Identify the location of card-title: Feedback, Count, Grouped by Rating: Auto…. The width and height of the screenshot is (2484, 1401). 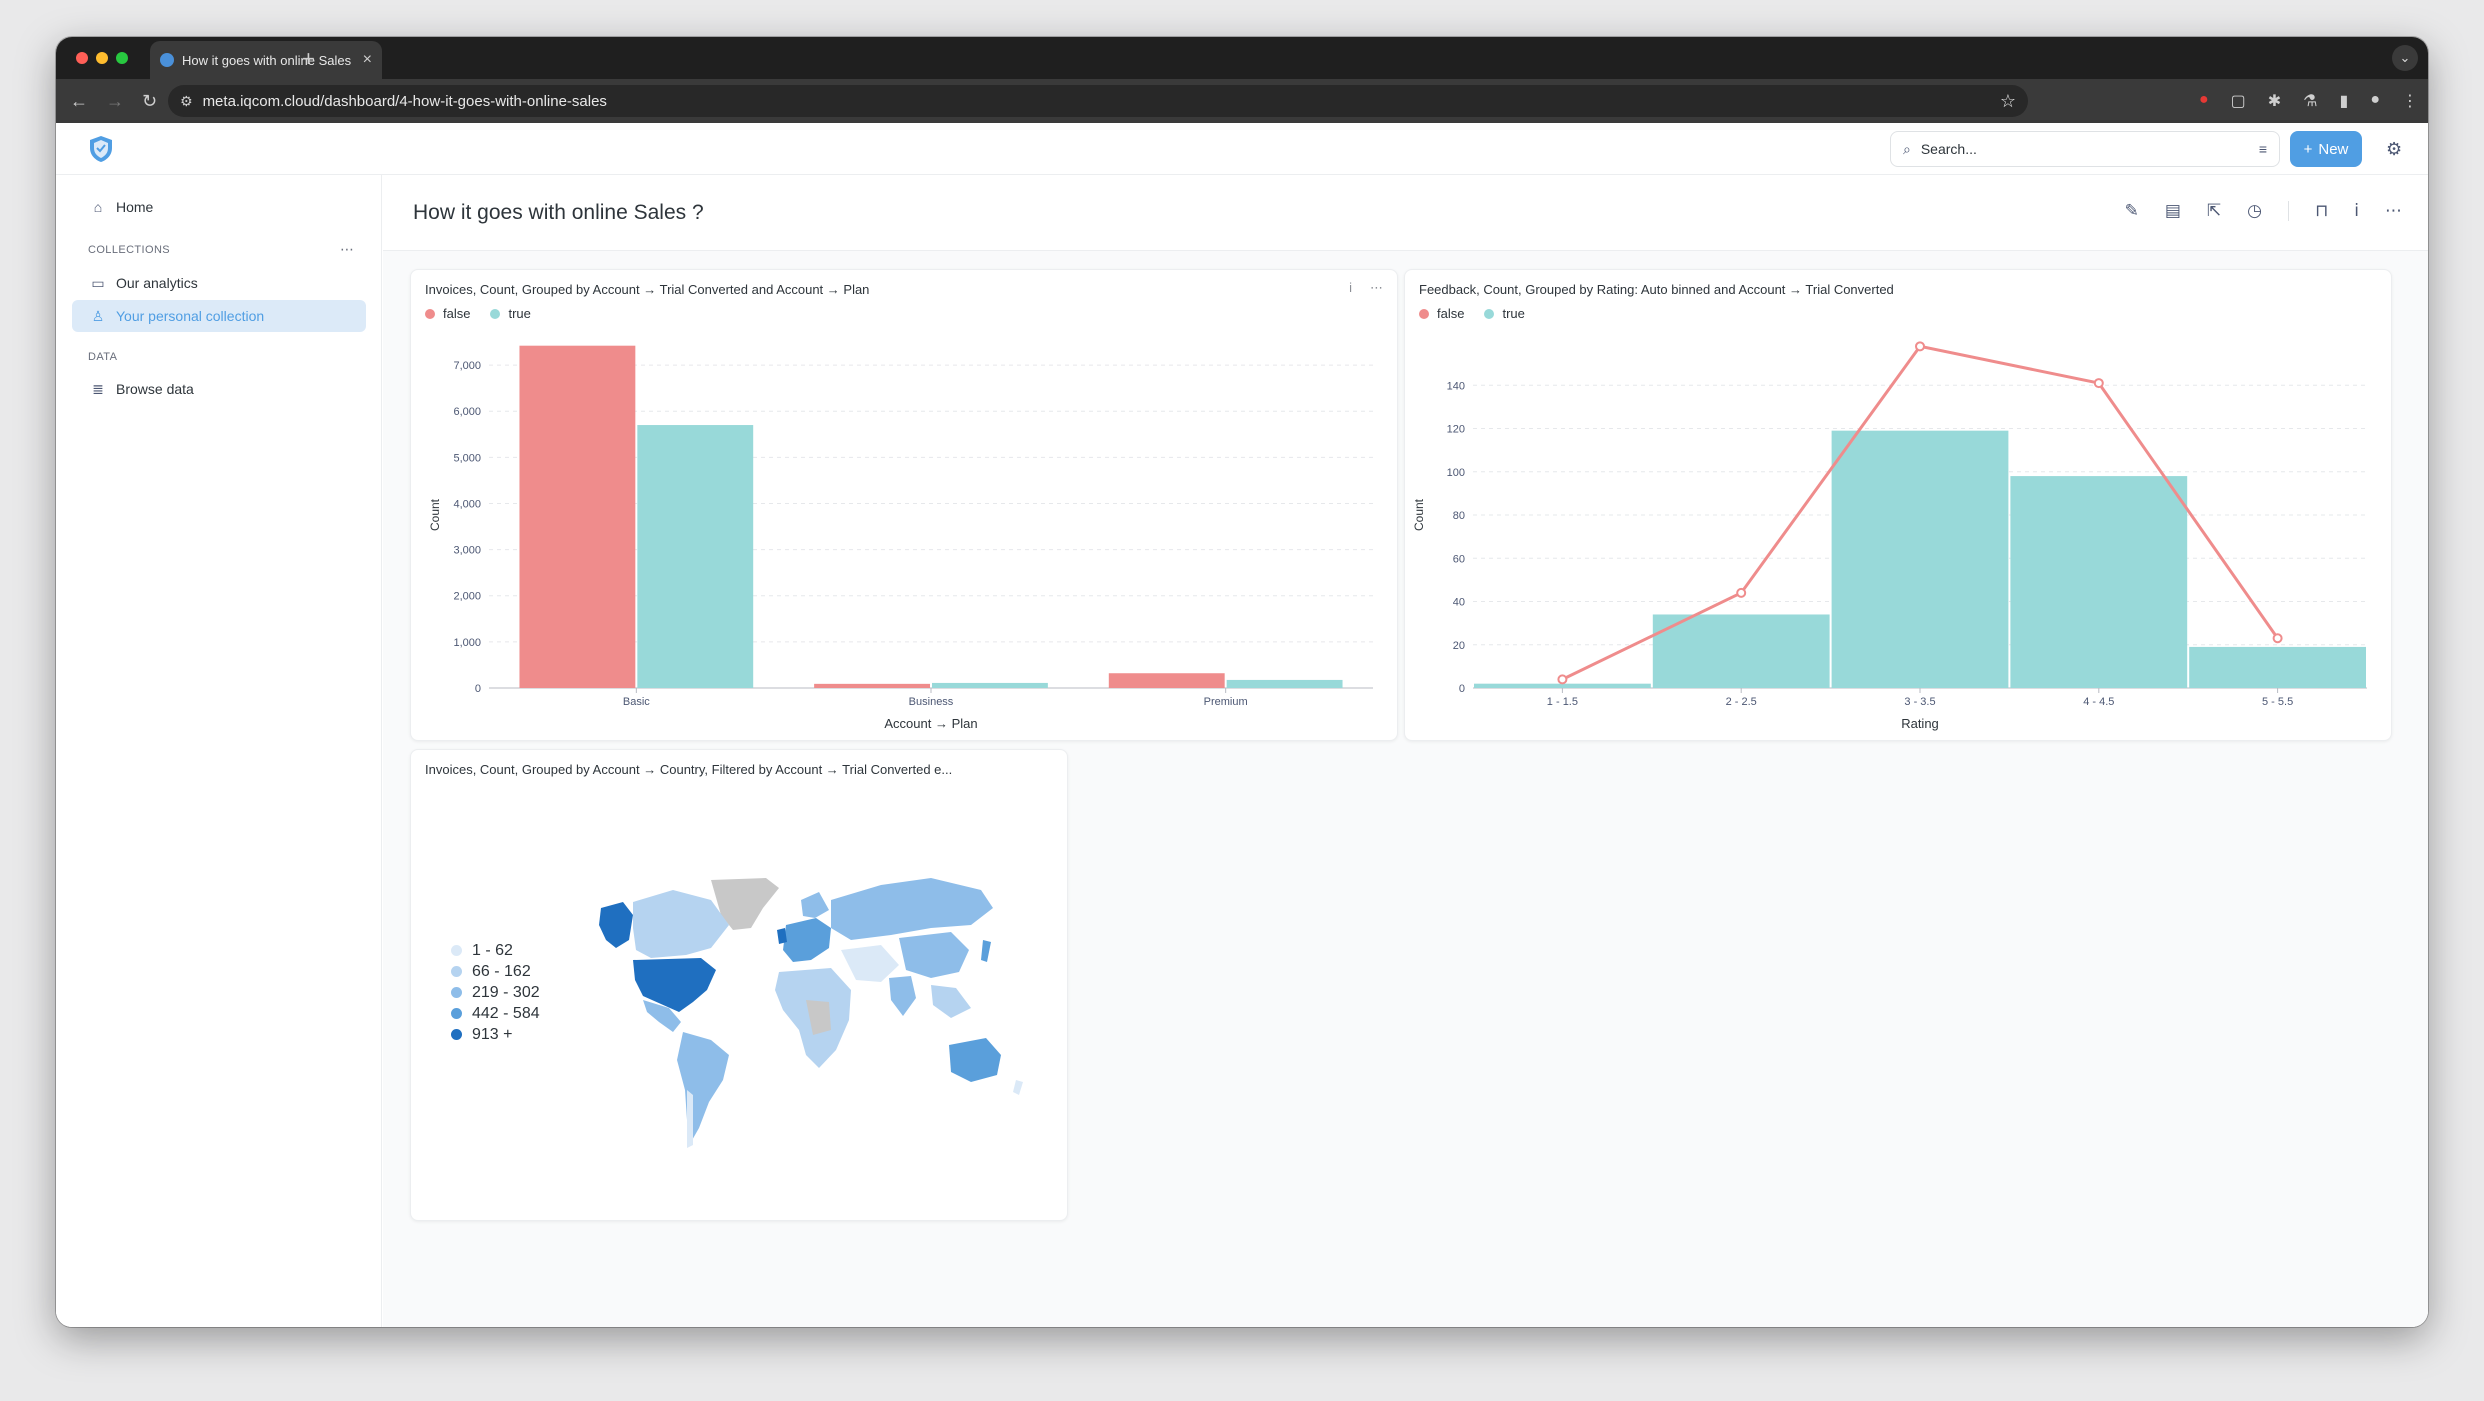
(1656, 289).